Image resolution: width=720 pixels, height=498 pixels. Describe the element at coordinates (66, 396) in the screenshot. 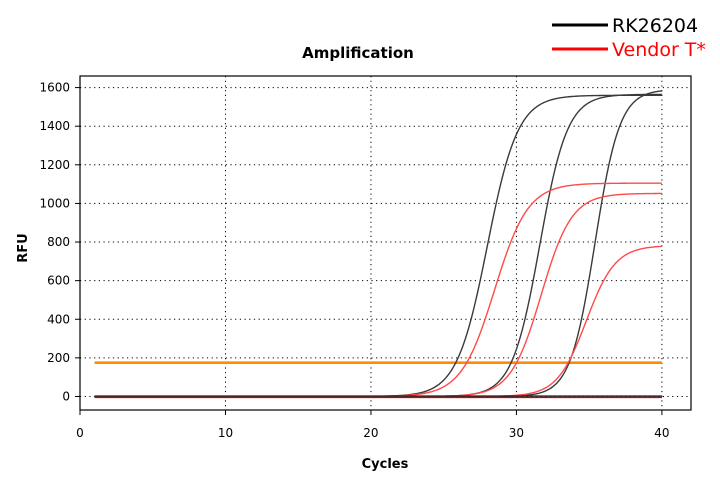

I see `y-tick-label: 0` at that location.